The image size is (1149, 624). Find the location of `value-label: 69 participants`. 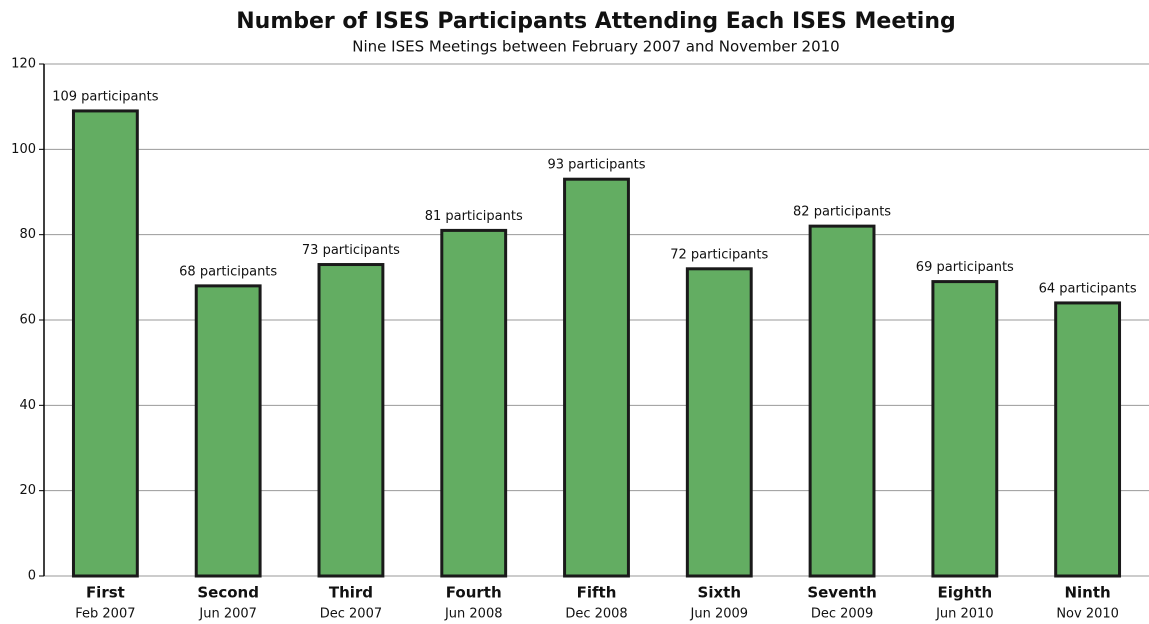

value-label: 69 participants is located at coordinates (965, 267).